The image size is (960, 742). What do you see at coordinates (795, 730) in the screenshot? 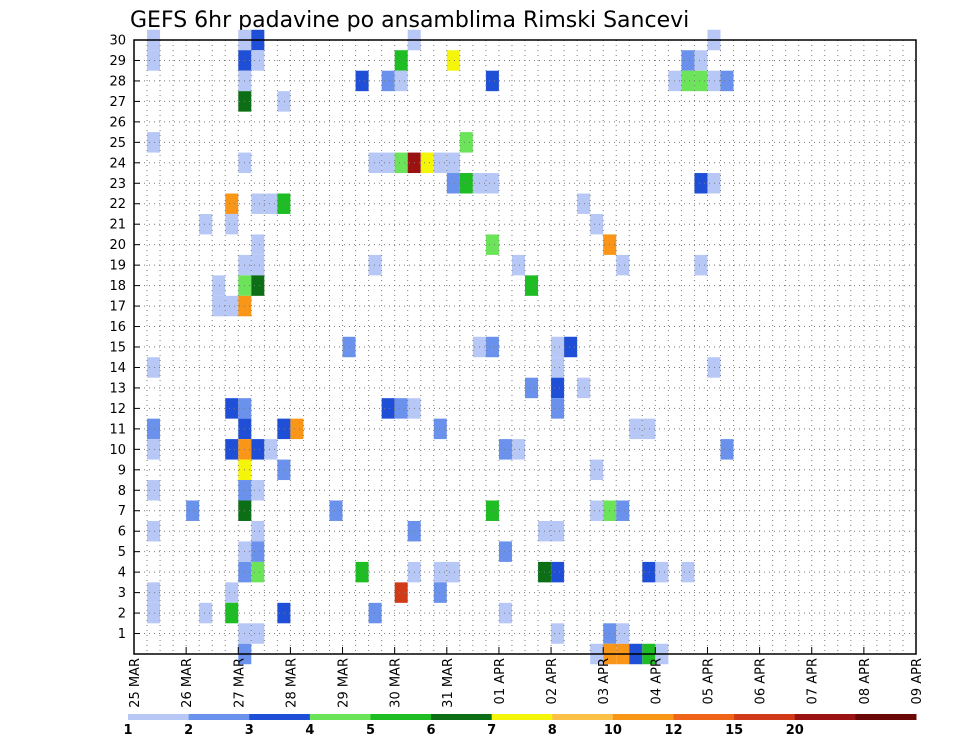
I see `colorbar-label: 20` at bounding box center [795, 730].